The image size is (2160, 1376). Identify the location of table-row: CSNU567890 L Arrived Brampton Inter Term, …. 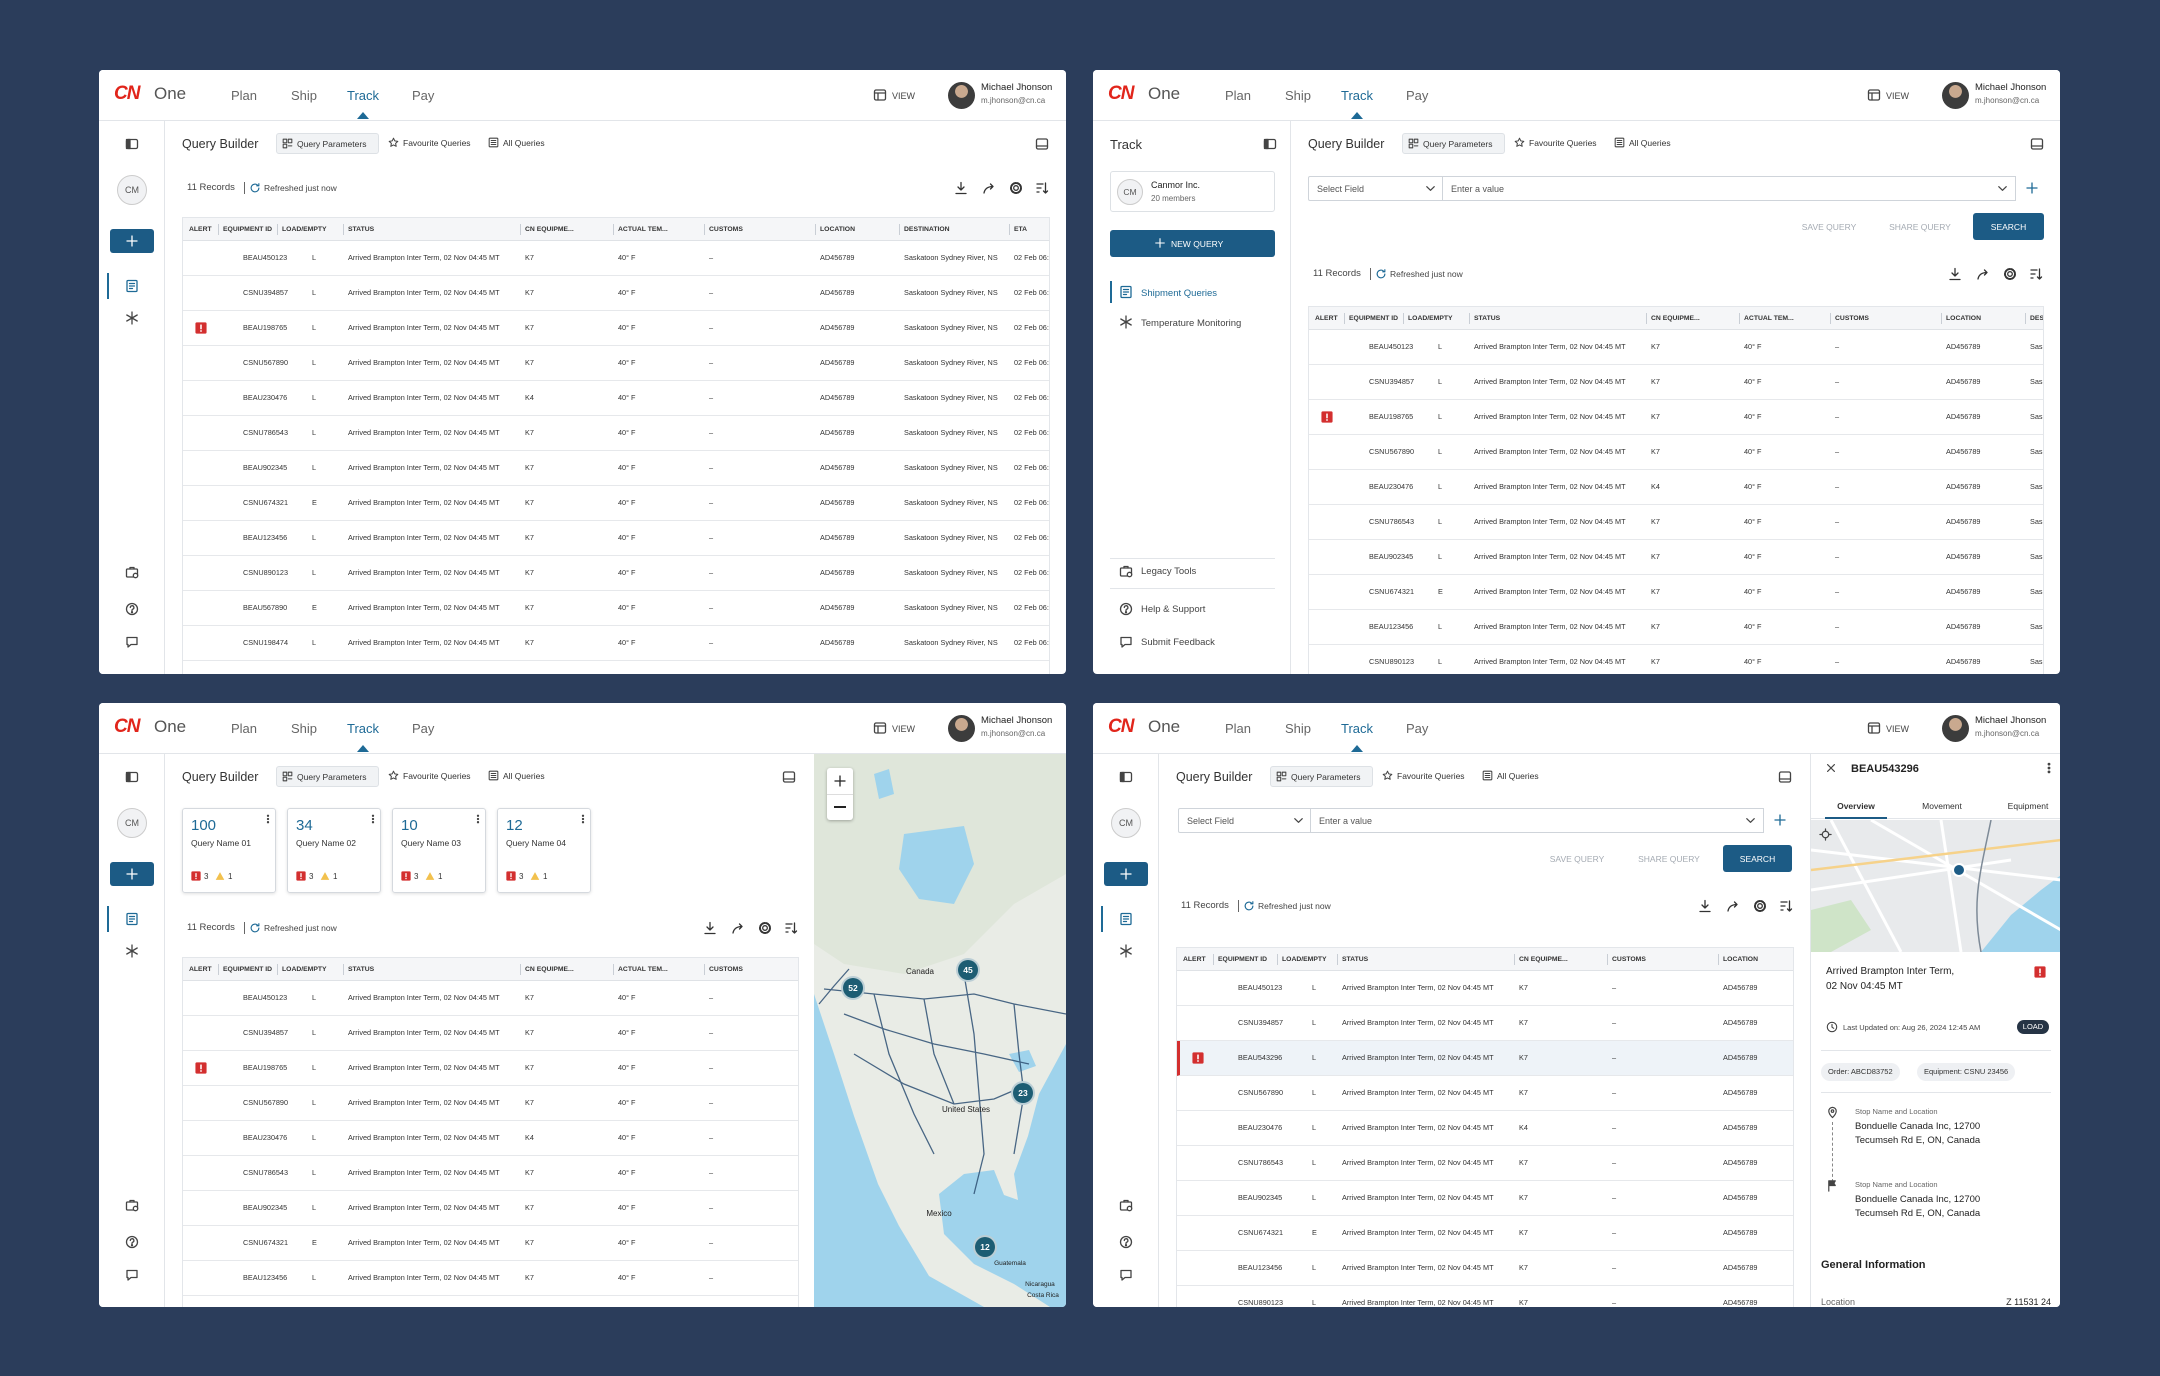
(1485, 1093).